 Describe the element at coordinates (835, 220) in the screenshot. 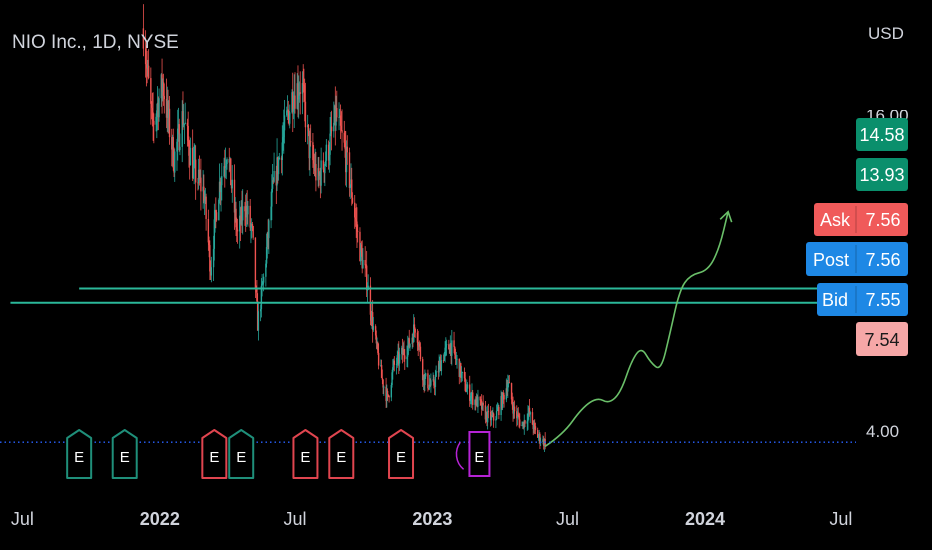

I see `ask-label: Ask` at that location.